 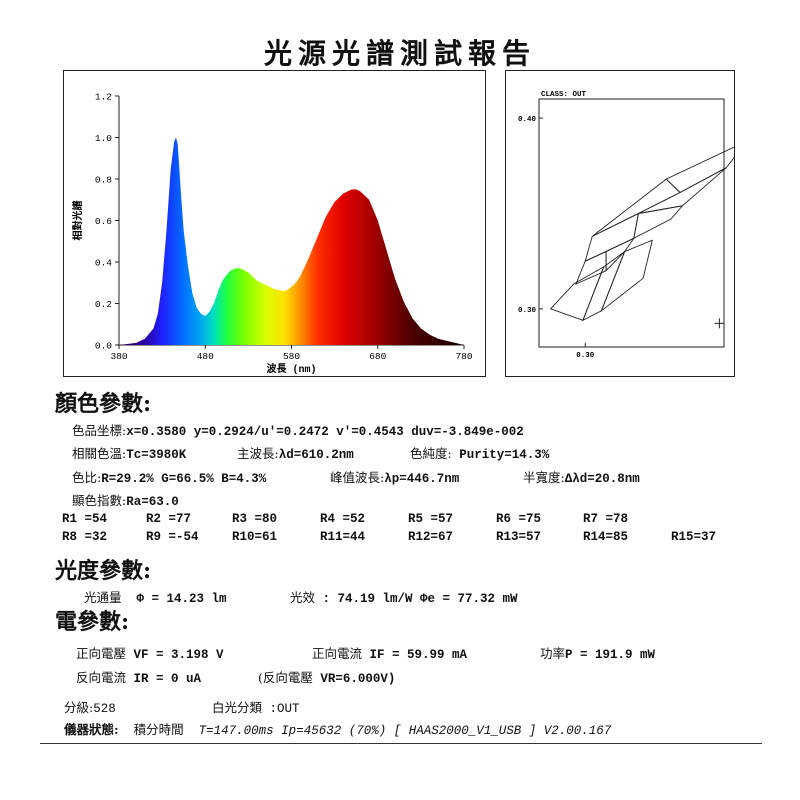 What do you see at coordinates (152, 502) in the screenshot?
I see `cri-value: Ra=63.0` at bounding box center [152, 502].